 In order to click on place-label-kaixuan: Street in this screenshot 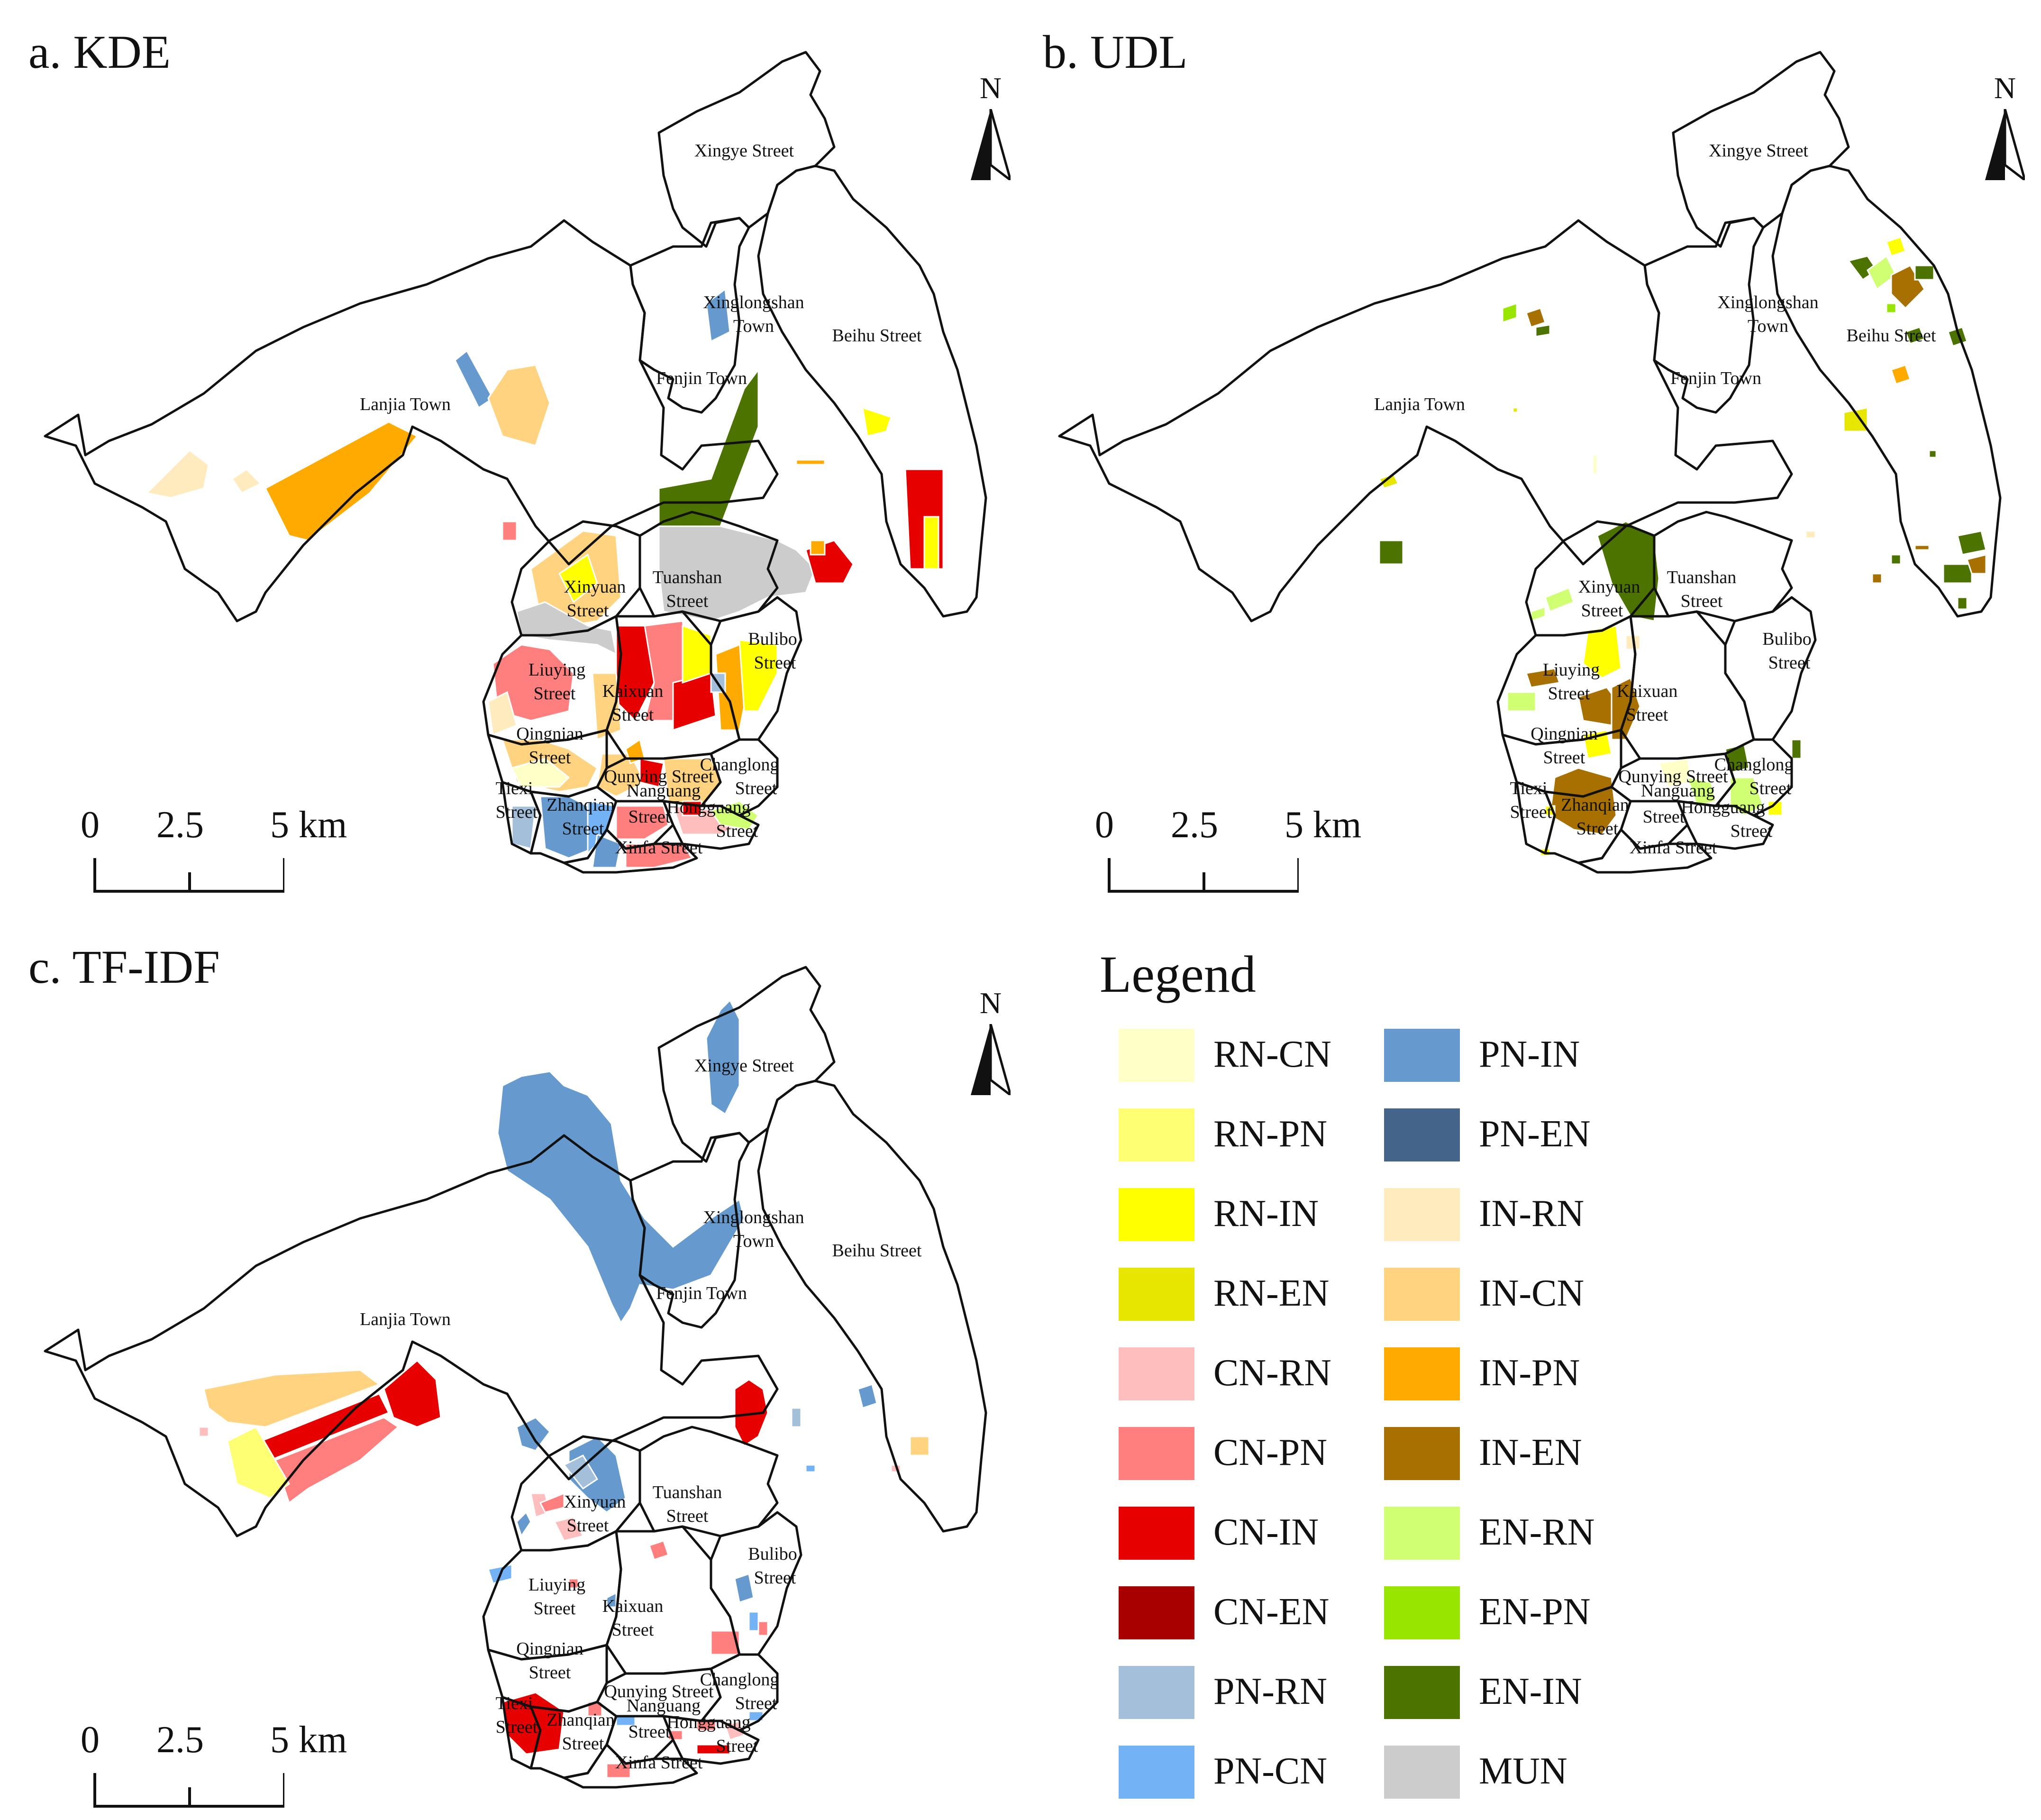, I will do `click(633, 1630)`.